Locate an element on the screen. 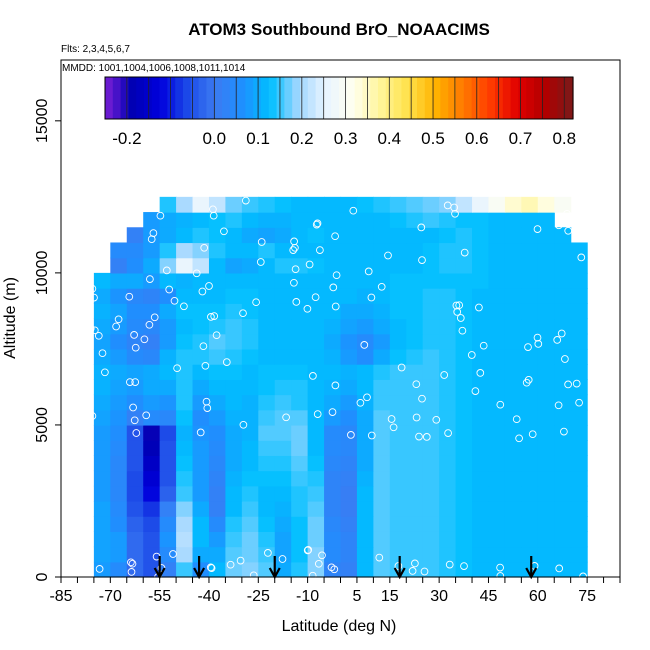 The height and width of the screenshot is (650, 650). x-tick-label: -55 is located at coordinates (159, 596).